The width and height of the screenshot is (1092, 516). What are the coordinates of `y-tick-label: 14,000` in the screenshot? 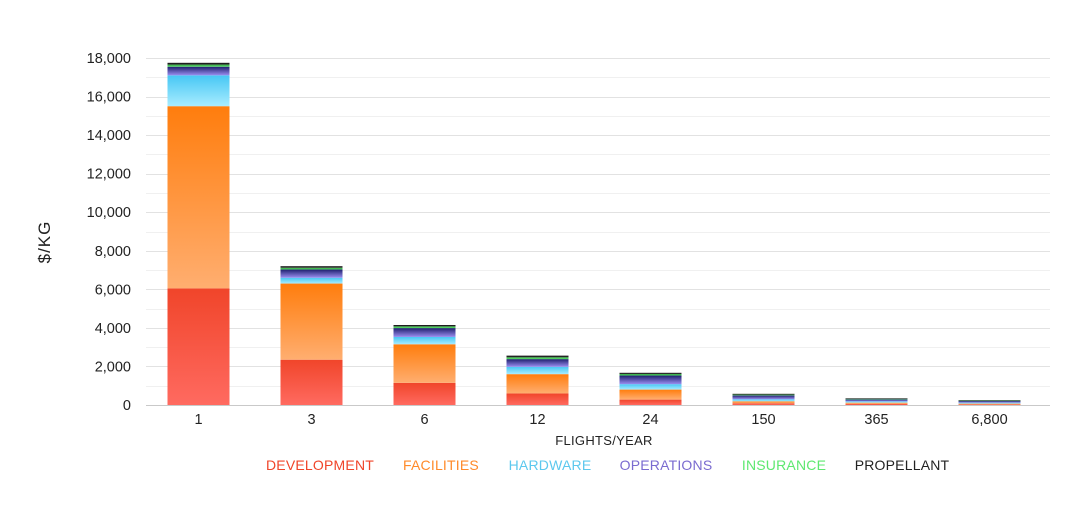 It's located at (109, 136).